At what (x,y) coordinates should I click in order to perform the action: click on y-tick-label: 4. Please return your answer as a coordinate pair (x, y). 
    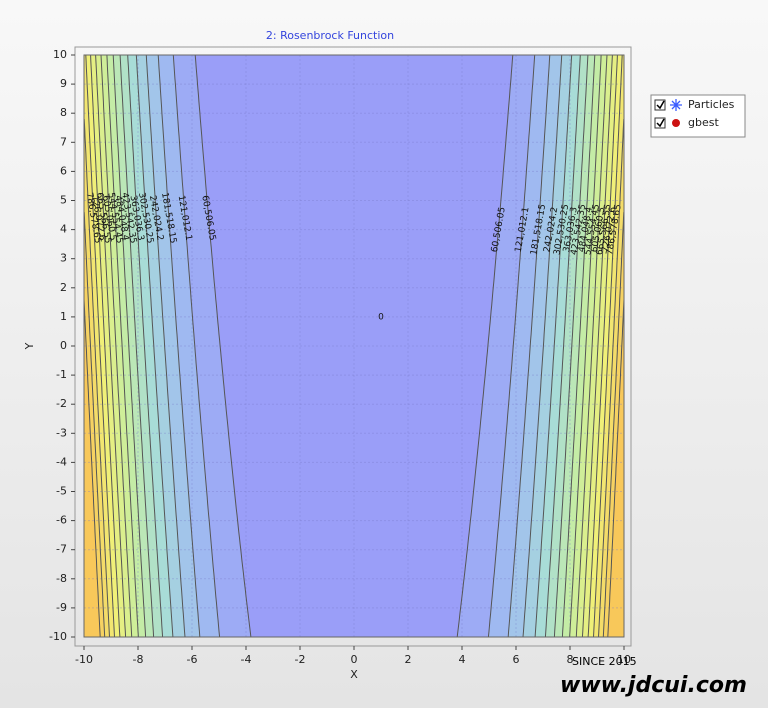
    Looking at the image, I should click on (63, 229).